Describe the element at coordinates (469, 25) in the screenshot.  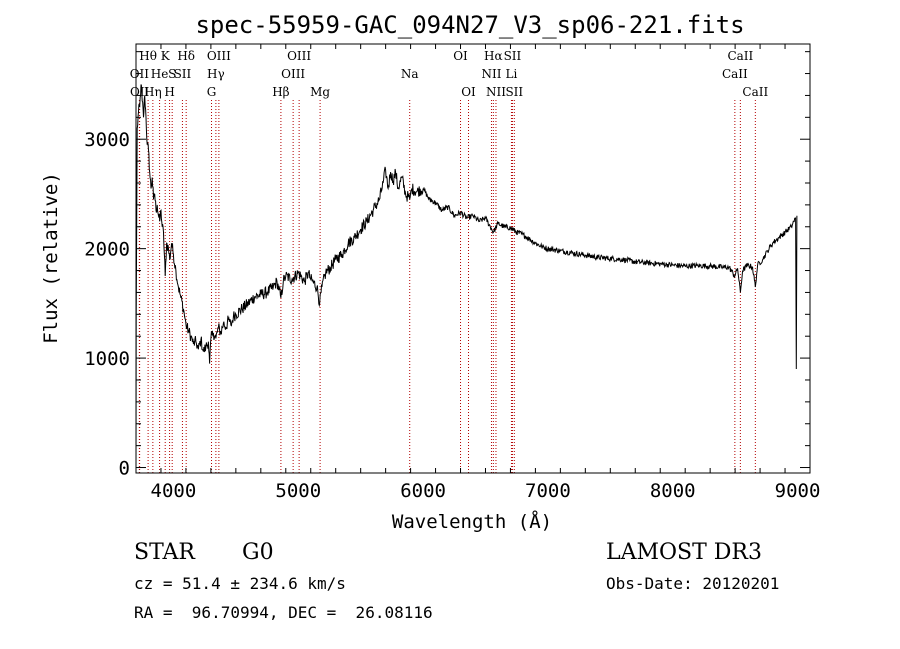
I see `chart-title: spec-55959-GAC_094N27_V3_sp06-221.fits` at that location.